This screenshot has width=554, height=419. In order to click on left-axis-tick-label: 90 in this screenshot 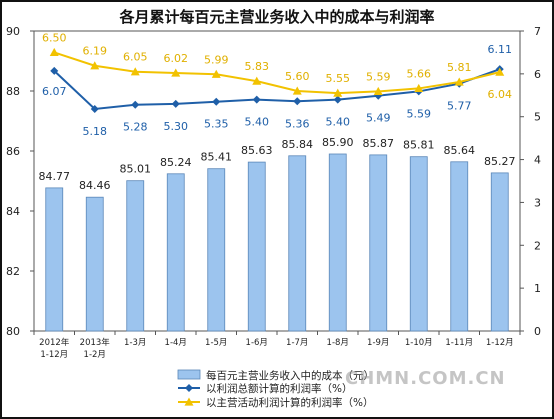, I will do `click(13, 31)`.